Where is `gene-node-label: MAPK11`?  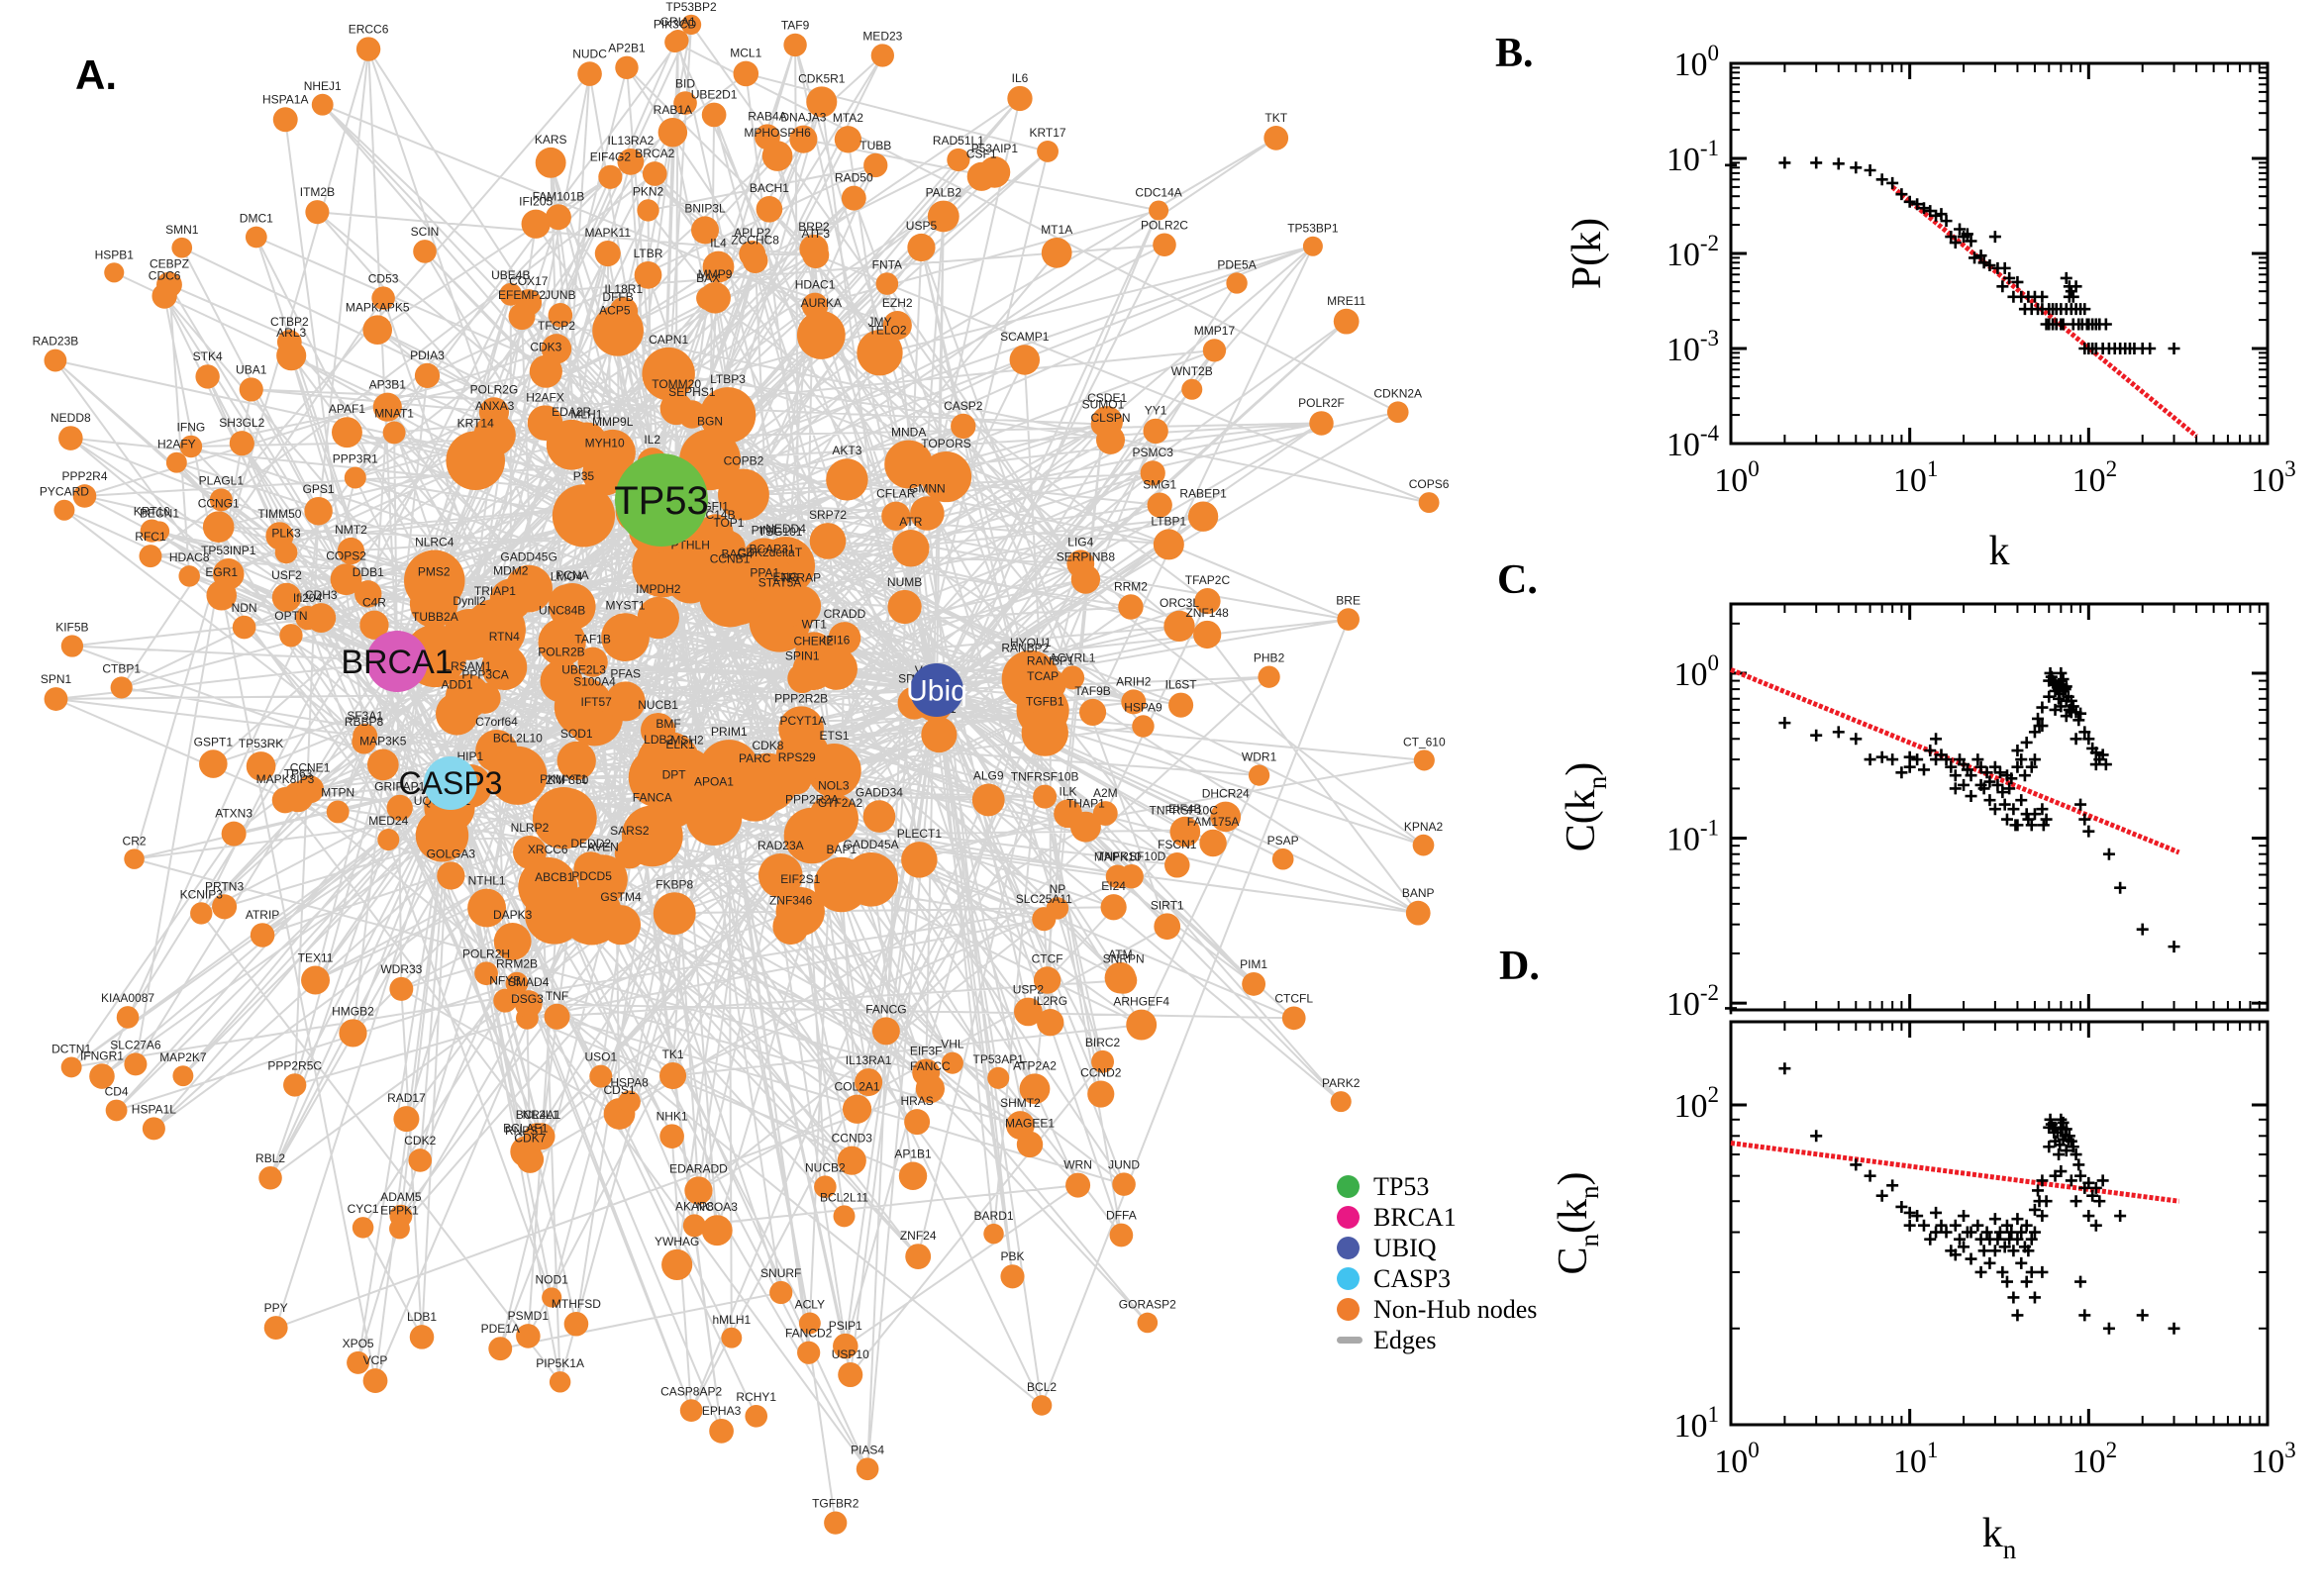 gene-node-label: MAPK11 is located at coordinates (608, 233).